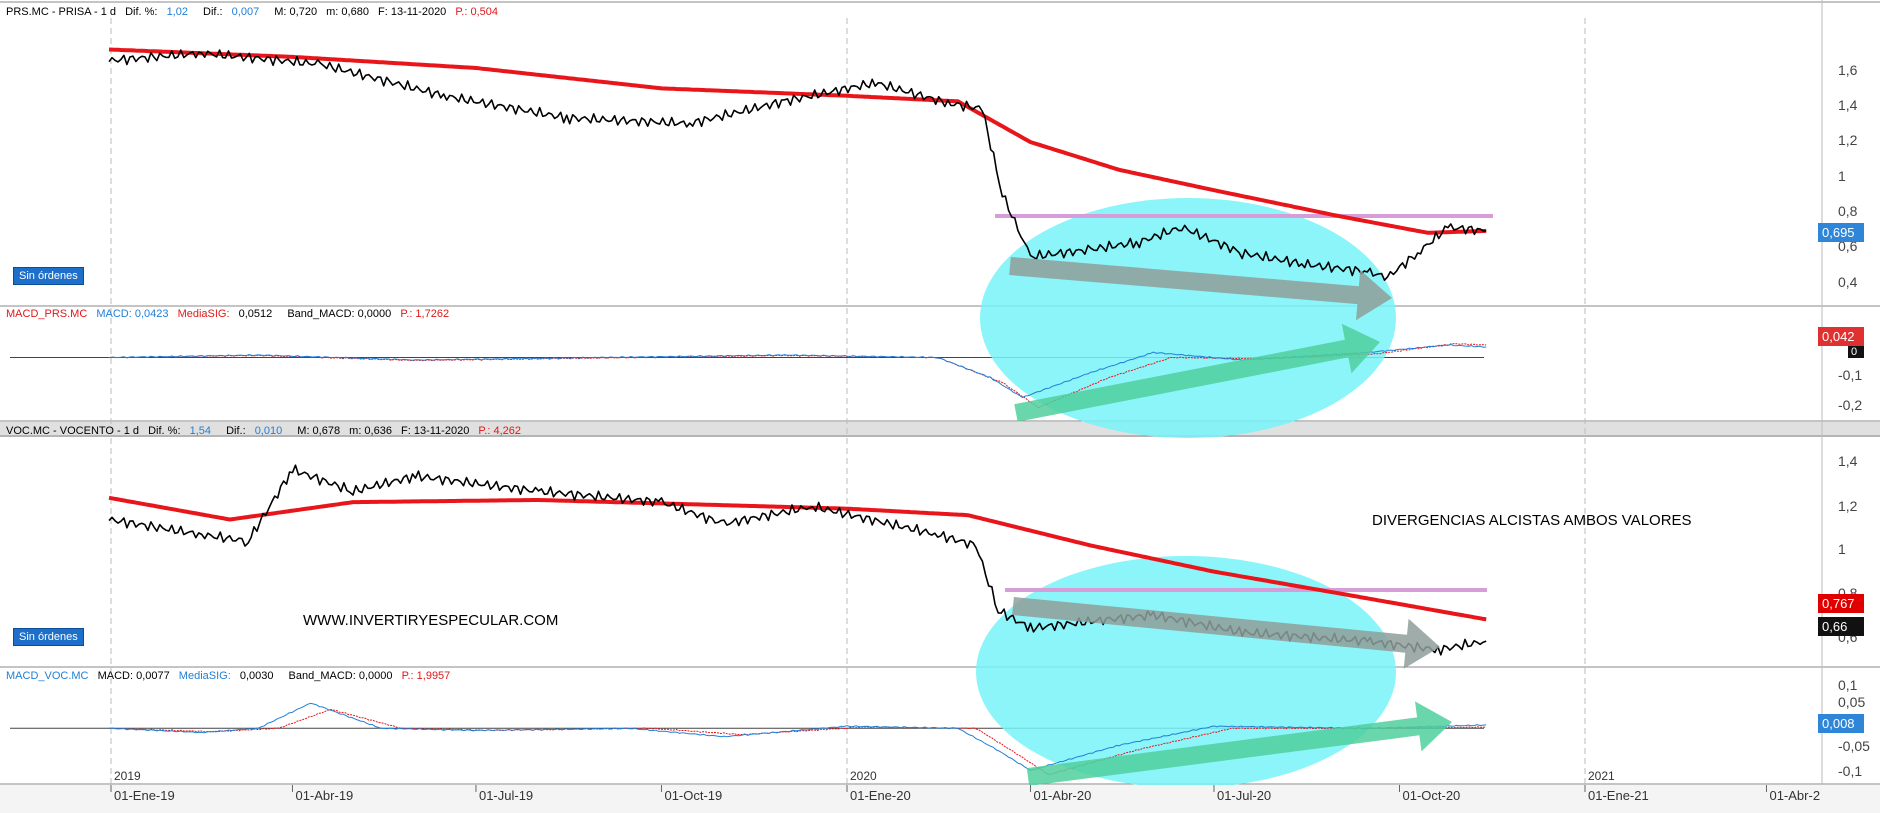 The image size is (1880, 813). Describe the element at coordinates (1618, 795) in the screenshot. I see `x-tick-label: 01-Ene-21` at that location.